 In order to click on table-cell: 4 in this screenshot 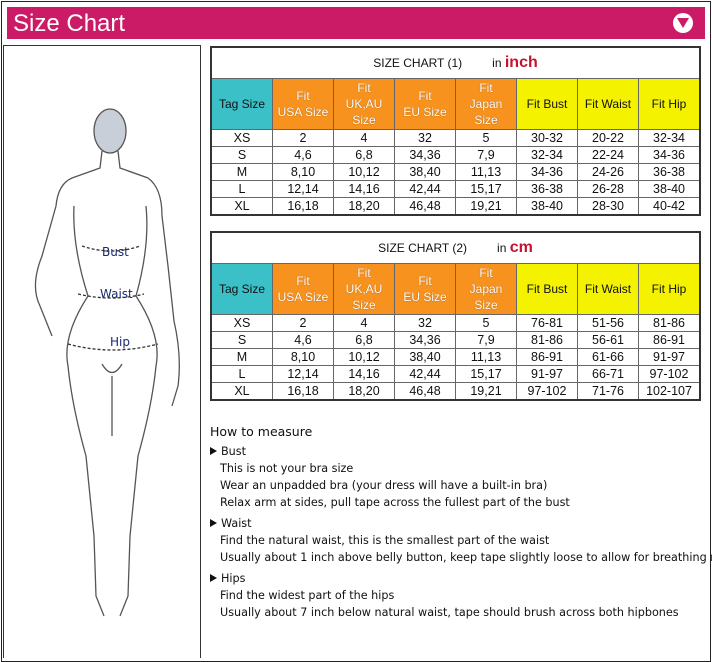, I will do `click(364, 138)`.